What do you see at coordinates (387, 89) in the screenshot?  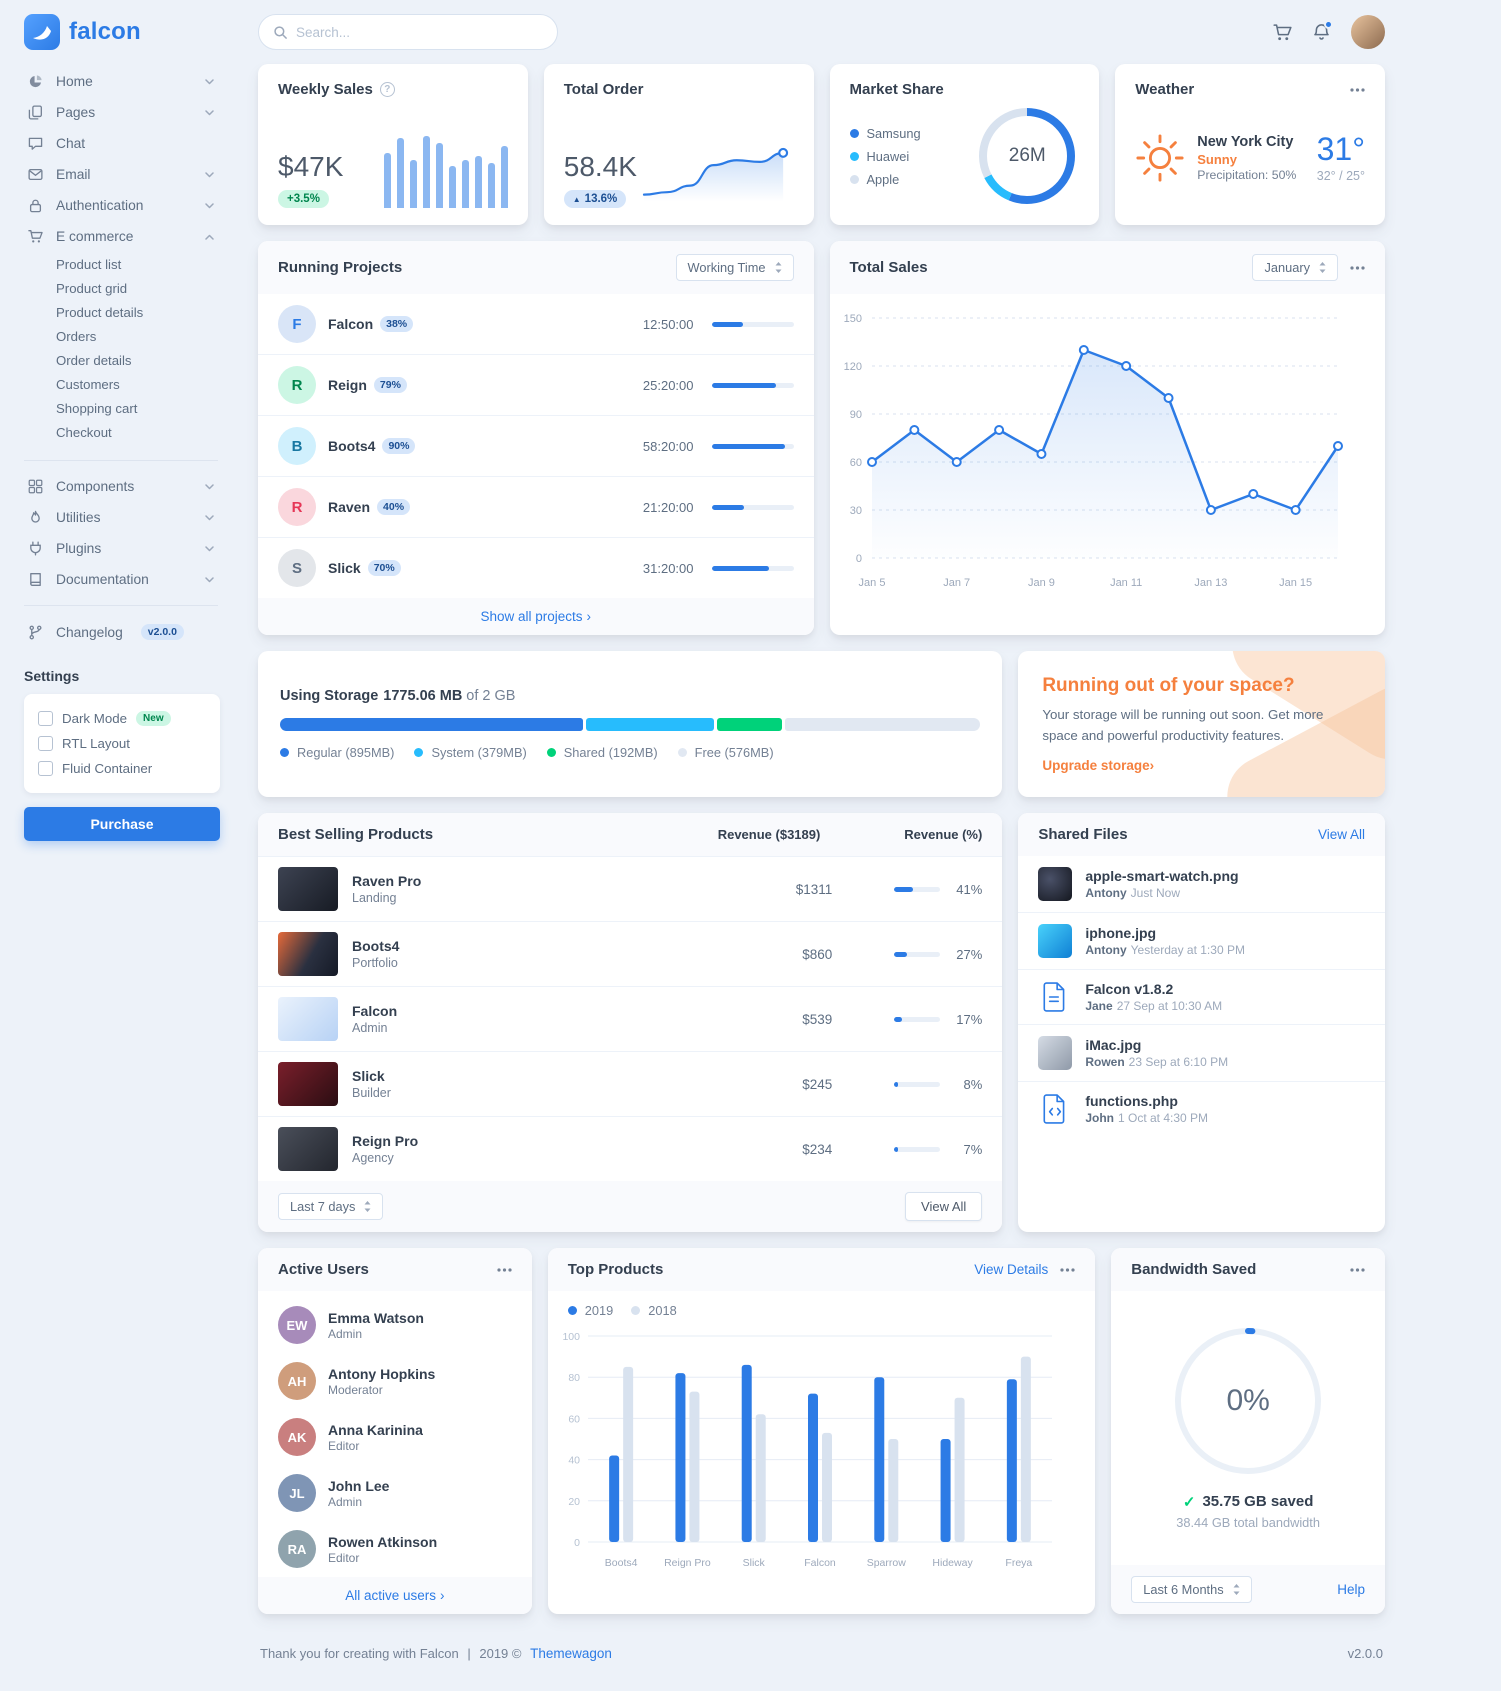 I see `help-icon: ?` at bounding box center [387, 89].